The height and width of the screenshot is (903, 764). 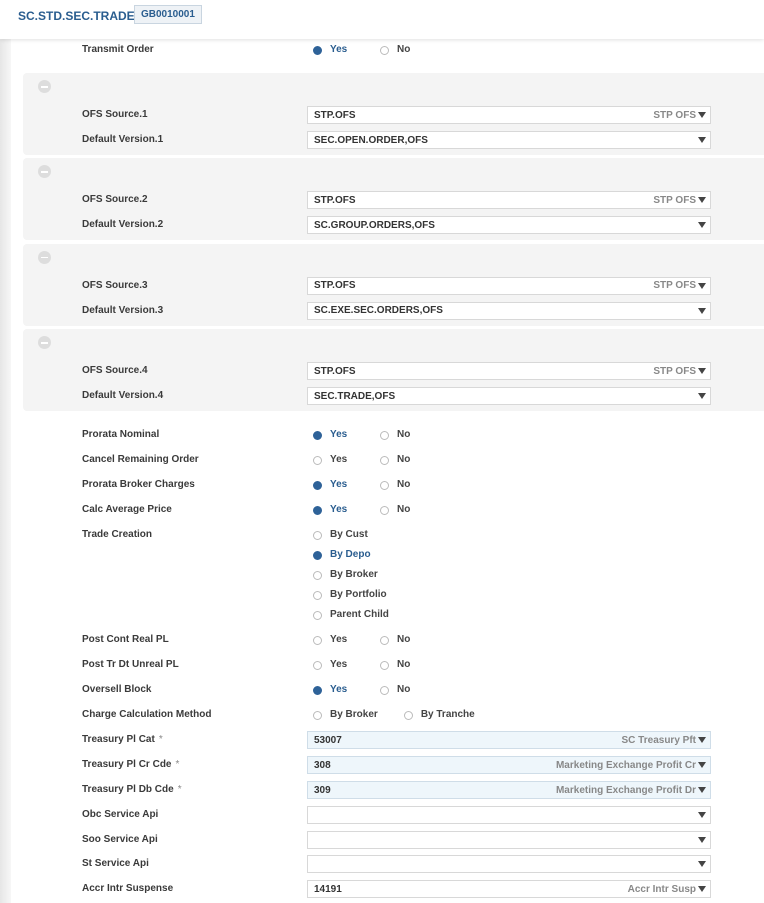 I want to click on input-field: SEC.OPEN.ORDER,OFS, so click(x=509, y=140).